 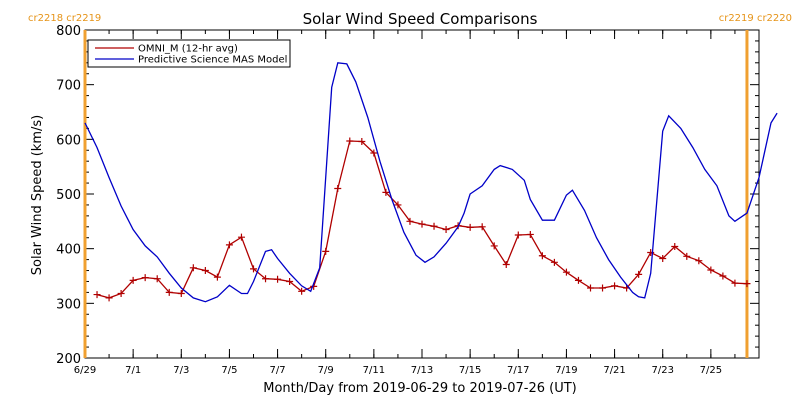 I want to click on x-tick-label: 7/21, so click(x=614, y=370).